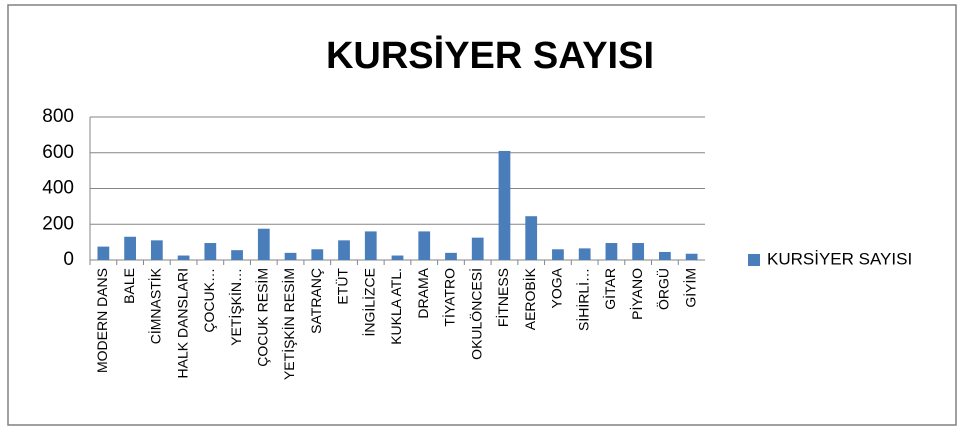  I want to click on x-tick-label: OKULÖNCESİ, so click(475, 314).